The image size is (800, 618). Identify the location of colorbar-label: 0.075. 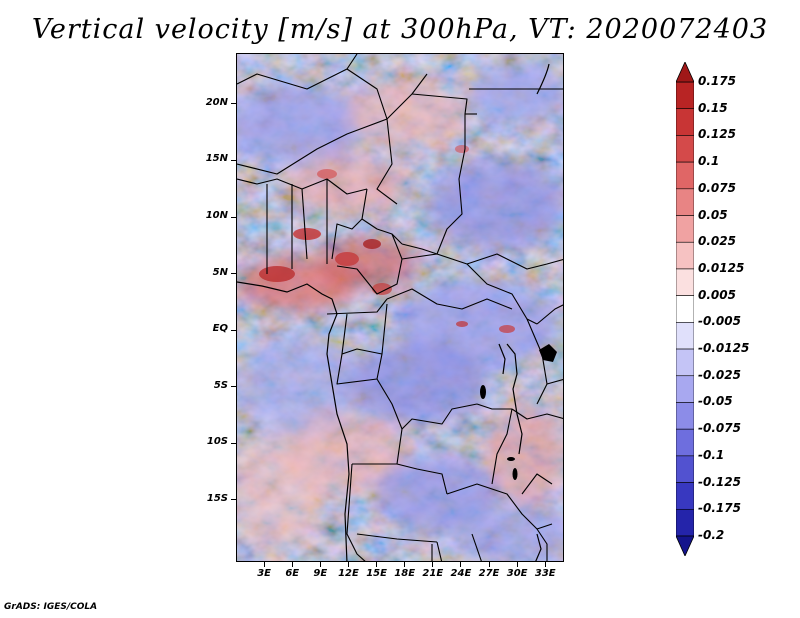
(717, 187).